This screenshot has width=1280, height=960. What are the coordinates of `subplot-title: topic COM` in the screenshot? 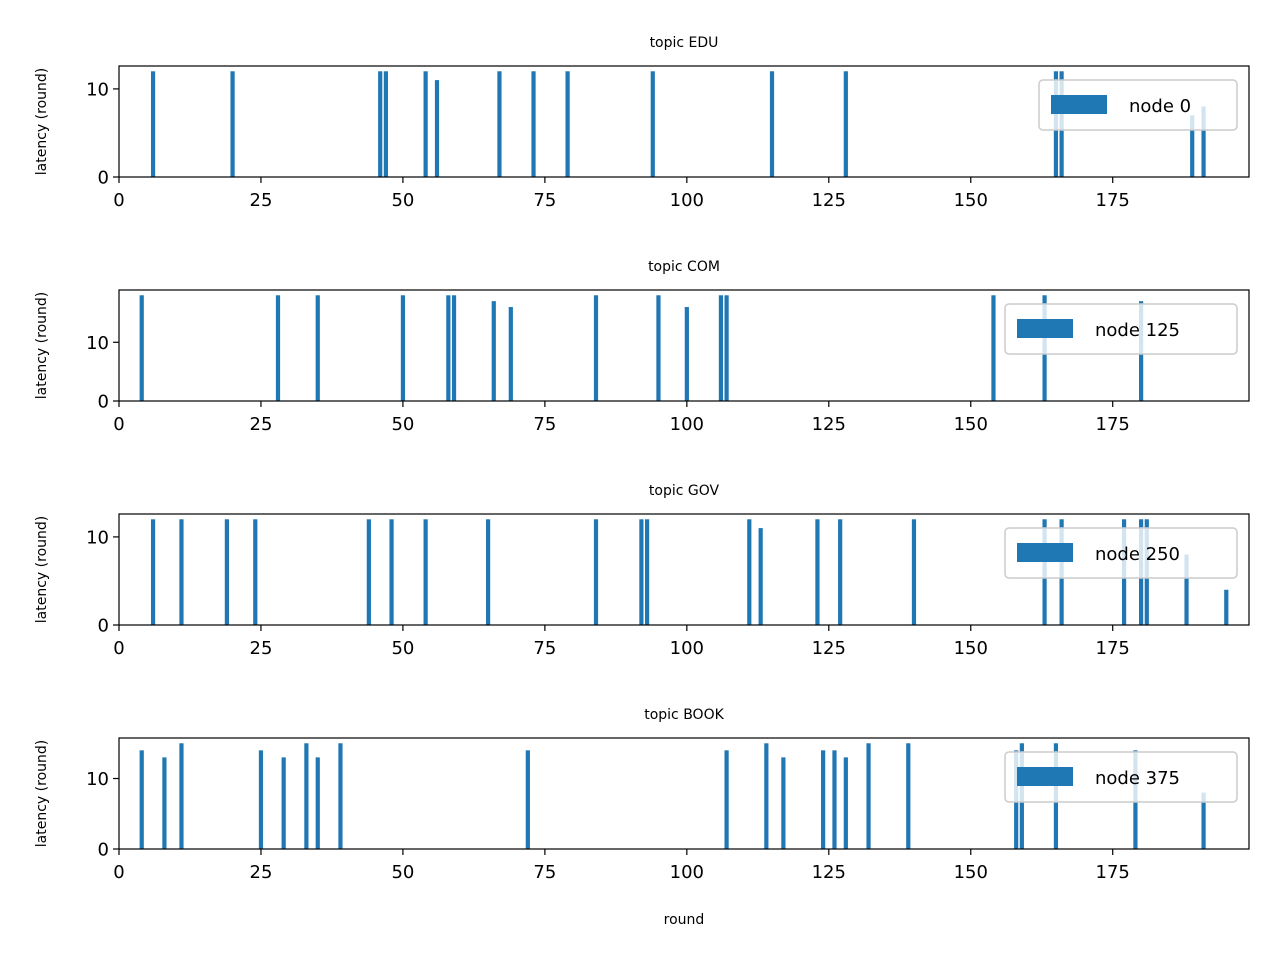 It's located at (684, 267).